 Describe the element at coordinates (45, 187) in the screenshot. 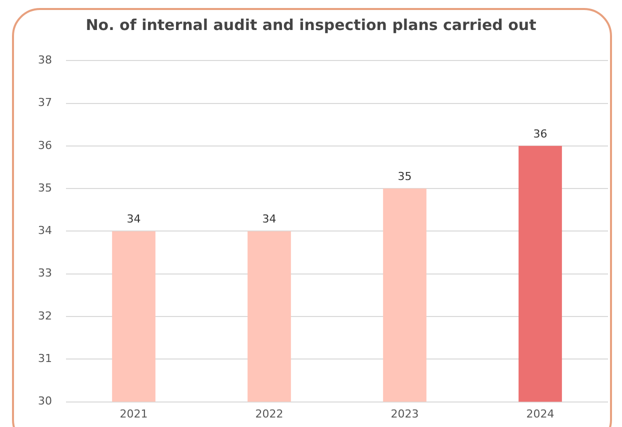

I see `y-tick-label: 35` at that location.